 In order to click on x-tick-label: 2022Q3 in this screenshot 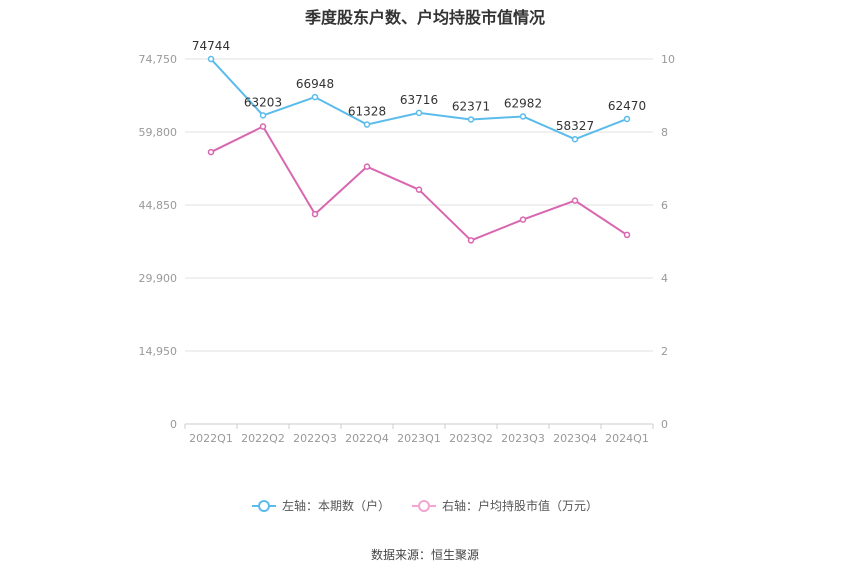, I will do `click(315, 438)`.